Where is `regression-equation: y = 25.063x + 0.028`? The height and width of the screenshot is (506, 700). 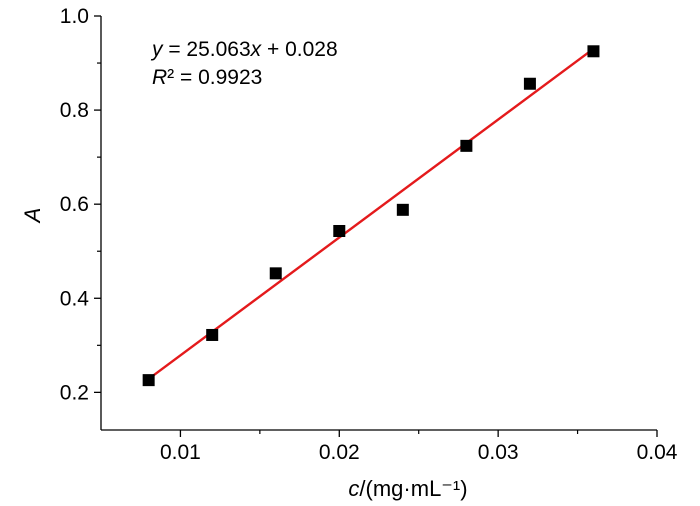 regression-equation: y = 25.063x + 0.028 is located at coordinates (244, 49).